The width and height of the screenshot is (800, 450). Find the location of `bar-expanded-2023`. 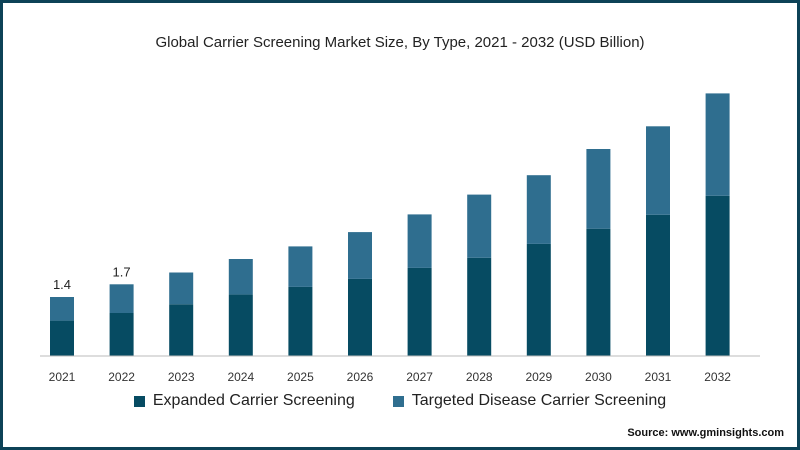

bar-expanded-2023 is located at coordinates (181, 330).